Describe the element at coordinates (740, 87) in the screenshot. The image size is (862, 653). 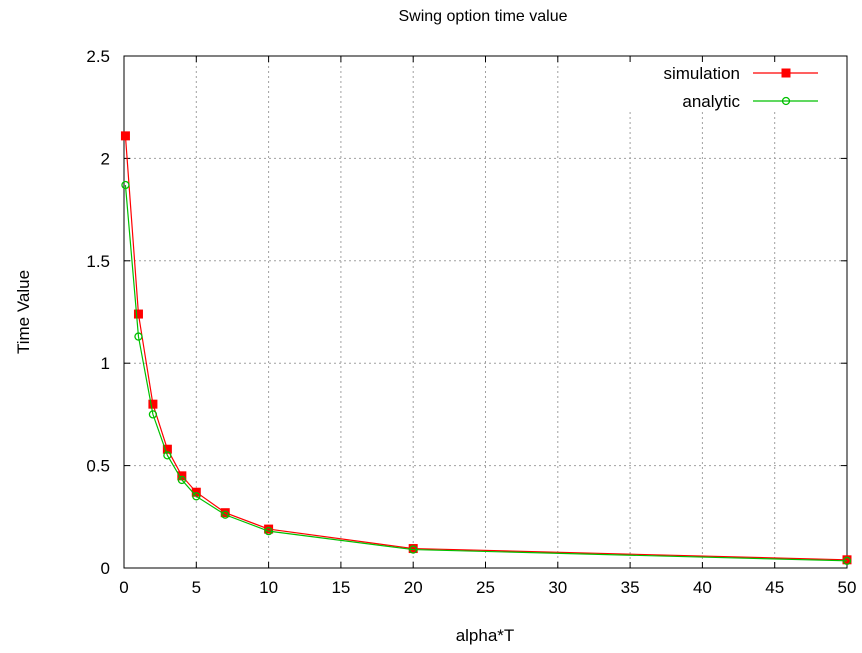
I see `legend: simulation analytic` at that location.